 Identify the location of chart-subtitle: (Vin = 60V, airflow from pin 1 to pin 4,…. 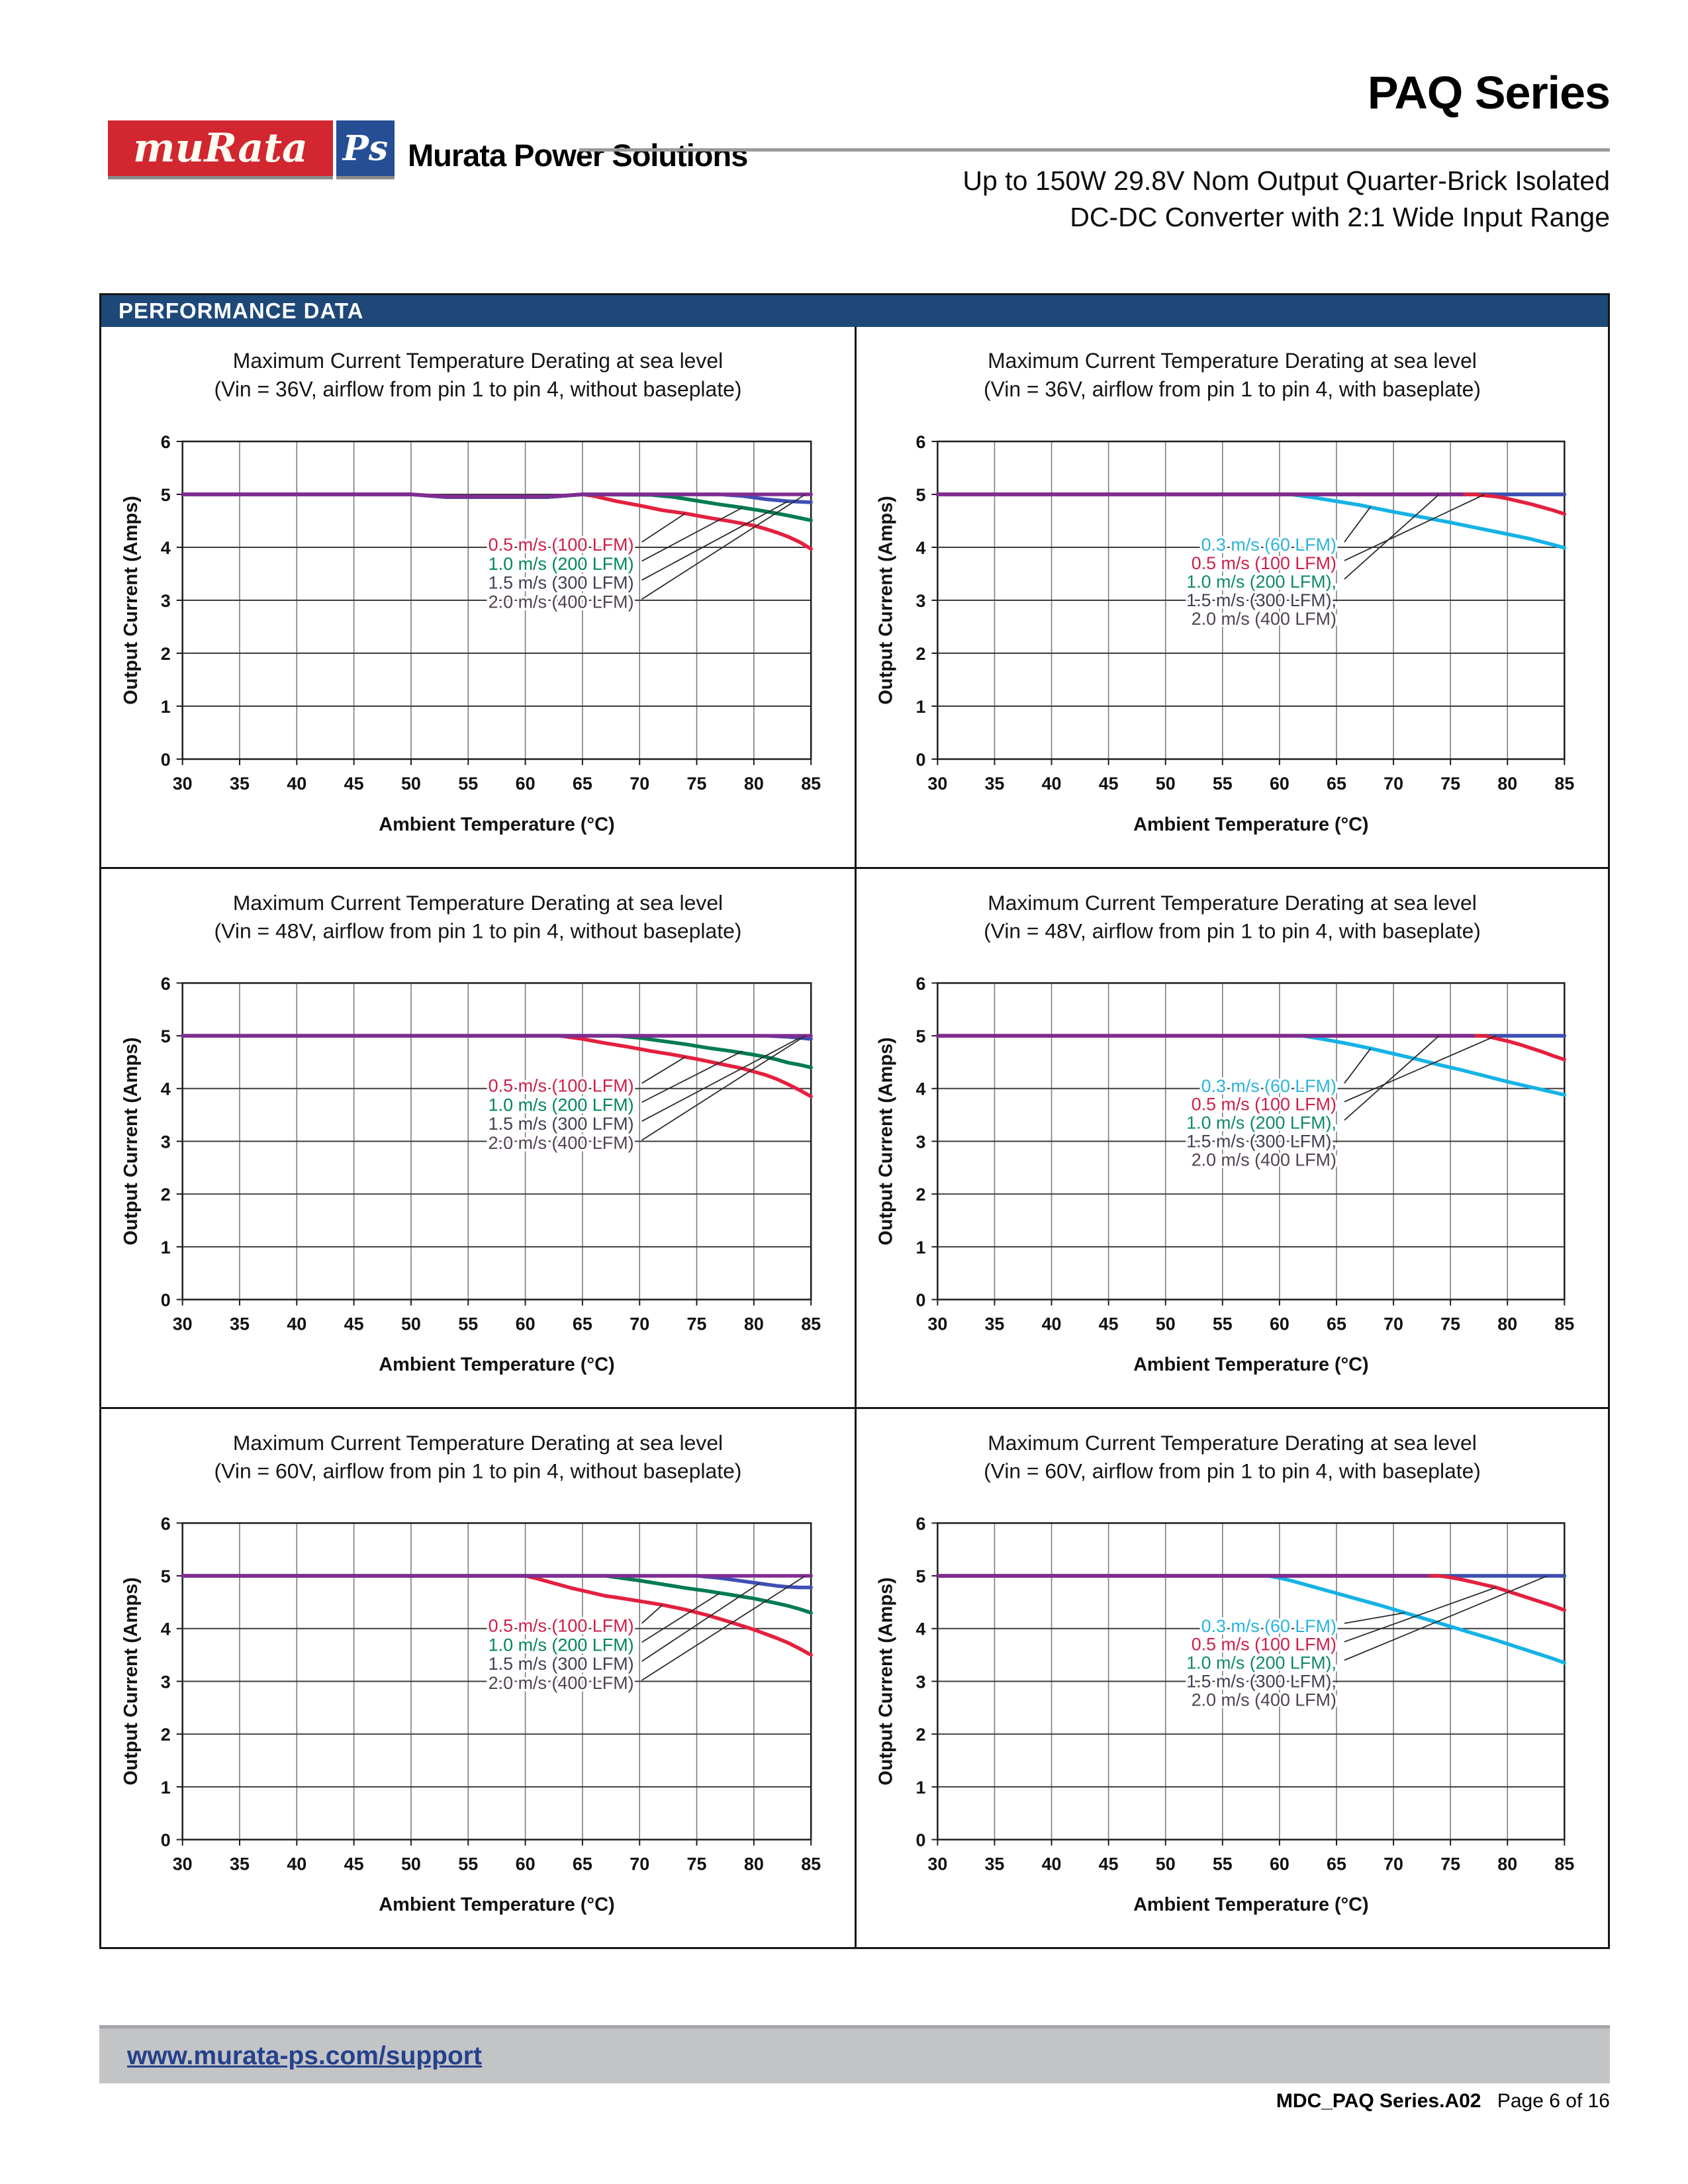
(1232, 1471).